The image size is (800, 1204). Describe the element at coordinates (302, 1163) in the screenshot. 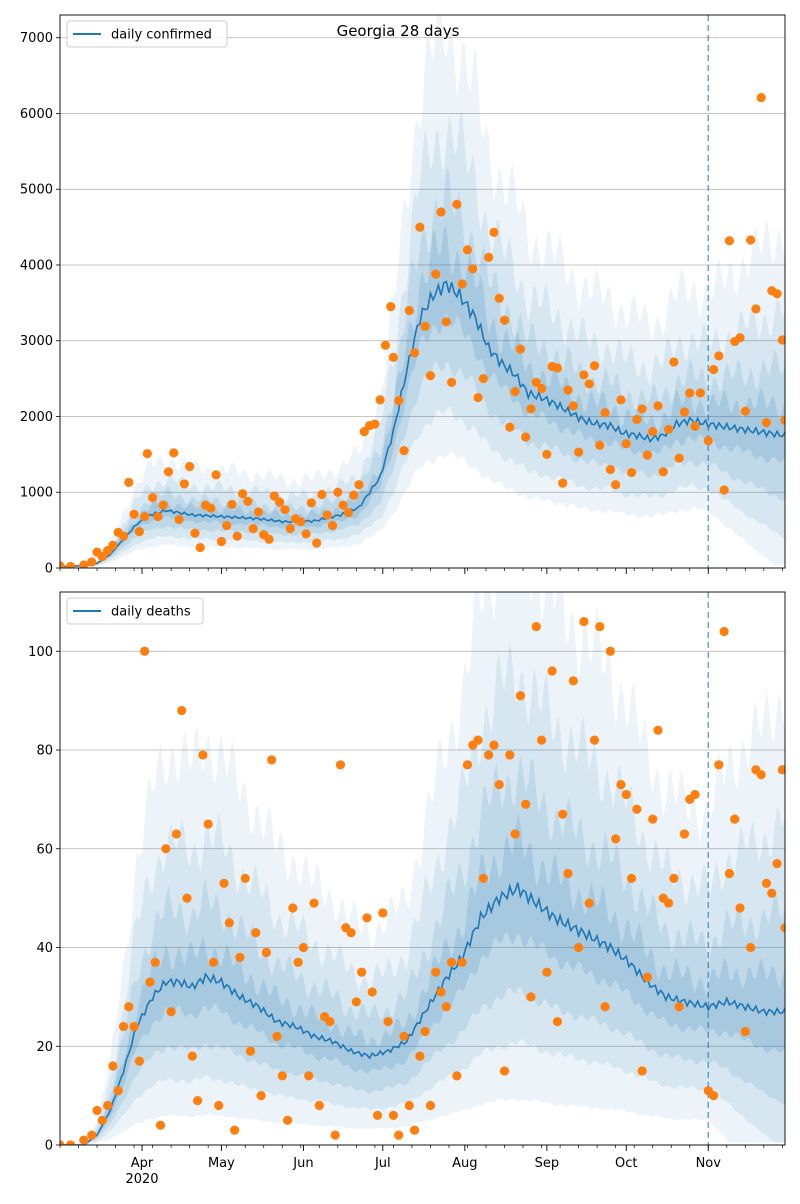

I see `x-tick-label: Jun` at that location.